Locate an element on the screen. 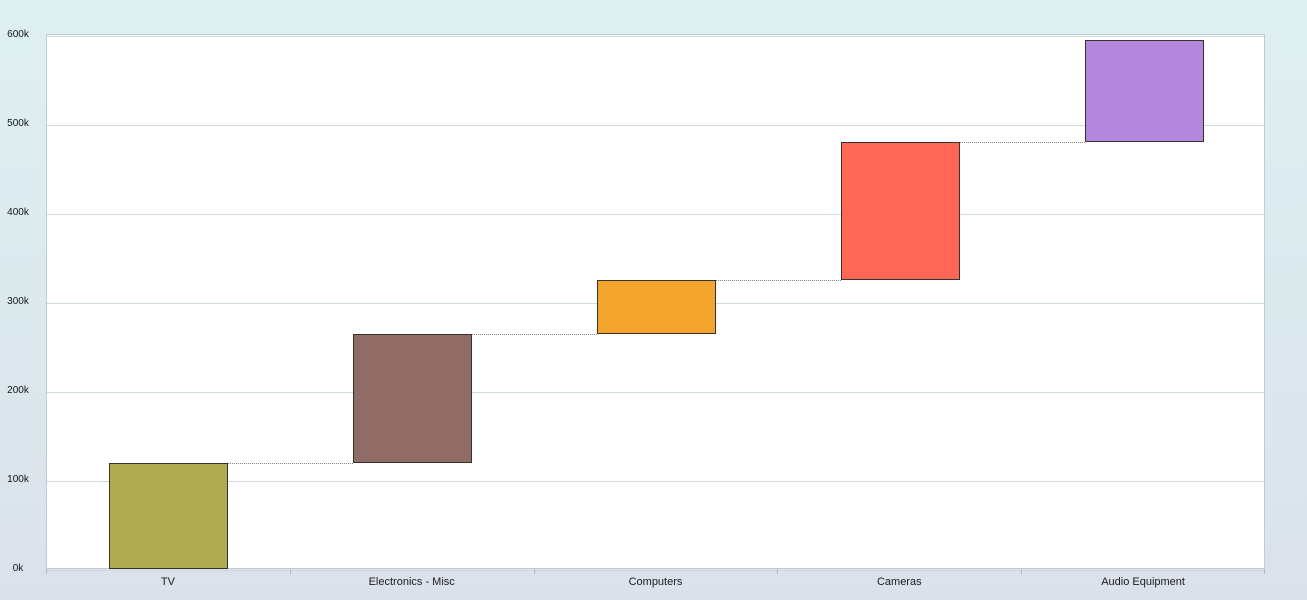 The image size is (1307, 600). x-axis-label: Computers is located at coordinates (655, 582).